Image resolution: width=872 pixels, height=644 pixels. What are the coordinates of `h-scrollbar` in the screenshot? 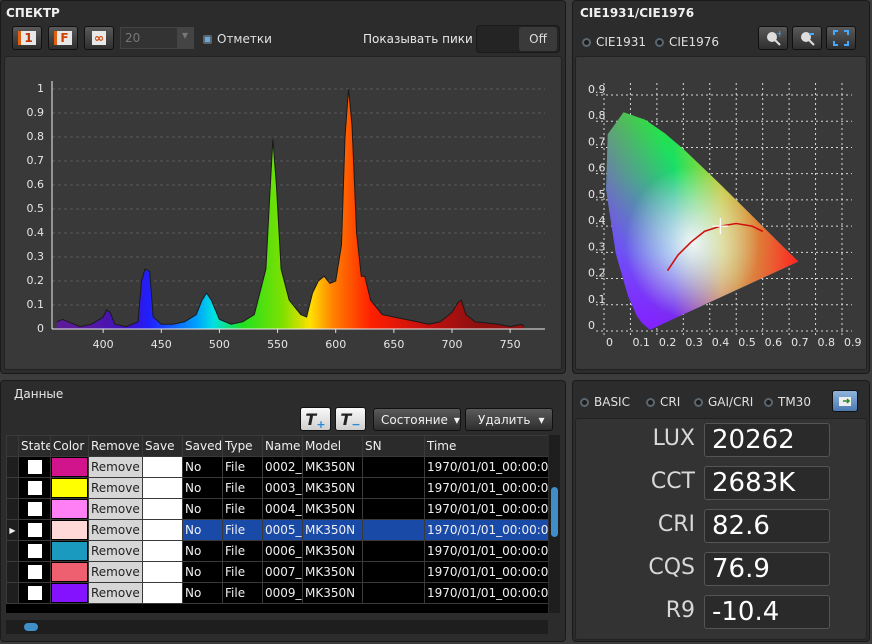 It's located at (277, 627).